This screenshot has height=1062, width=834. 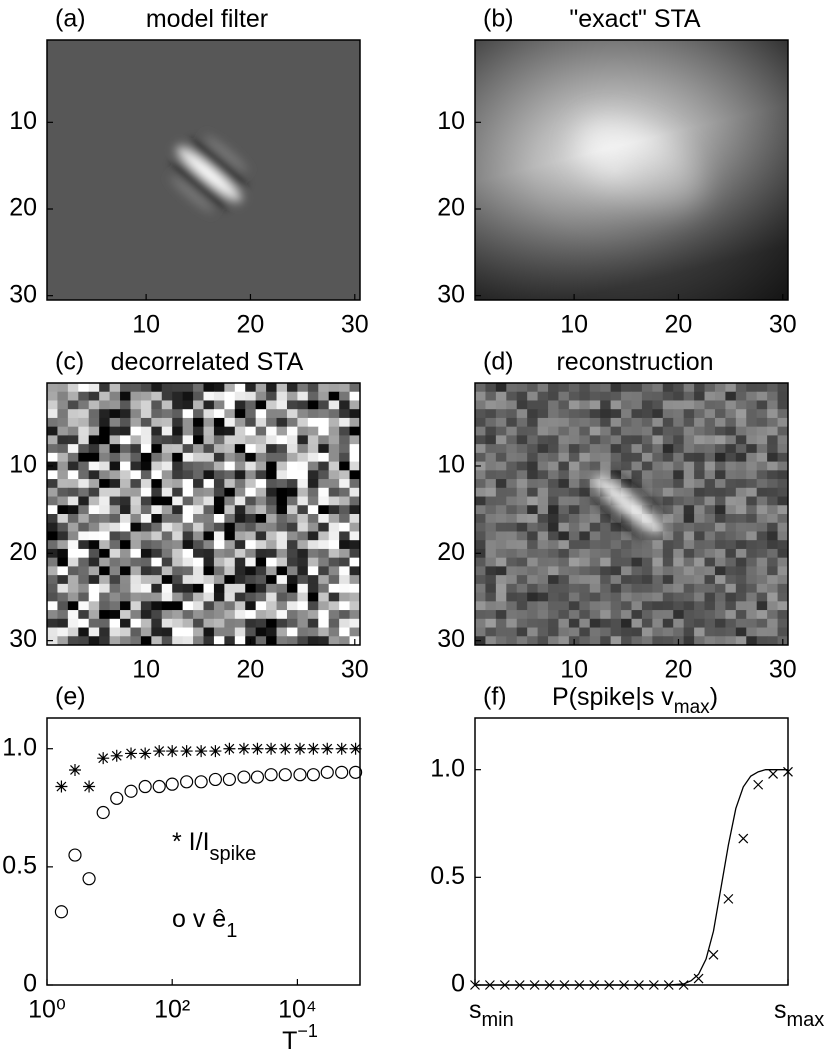 What do you see at coordinates (289, 1041) in the screenshot?
I see `x-label-text: T` at bounding box center [289, 1041].